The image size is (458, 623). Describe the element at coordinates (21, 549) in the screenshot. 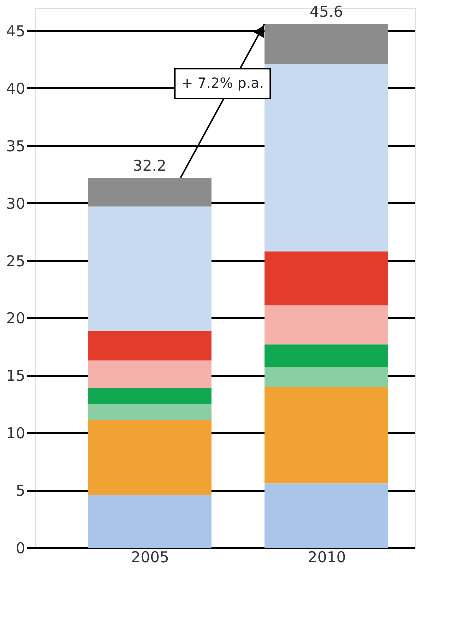

I see `y-tick-label: 0` at that location.